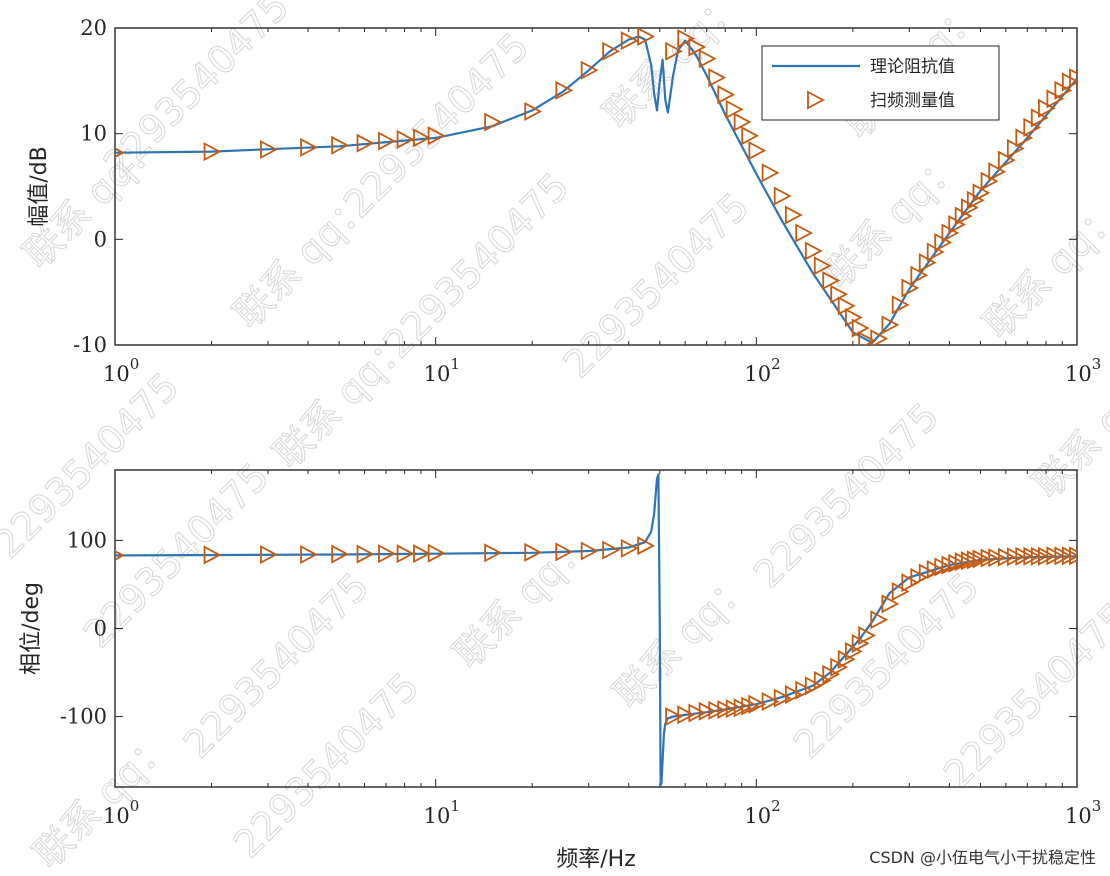 The height and width of the screenshot is (876, 1110). What do you see at coordinates (93, 28) in the screenshot?
I see `y-tick-label: 20` at bounding box center [93, 28].